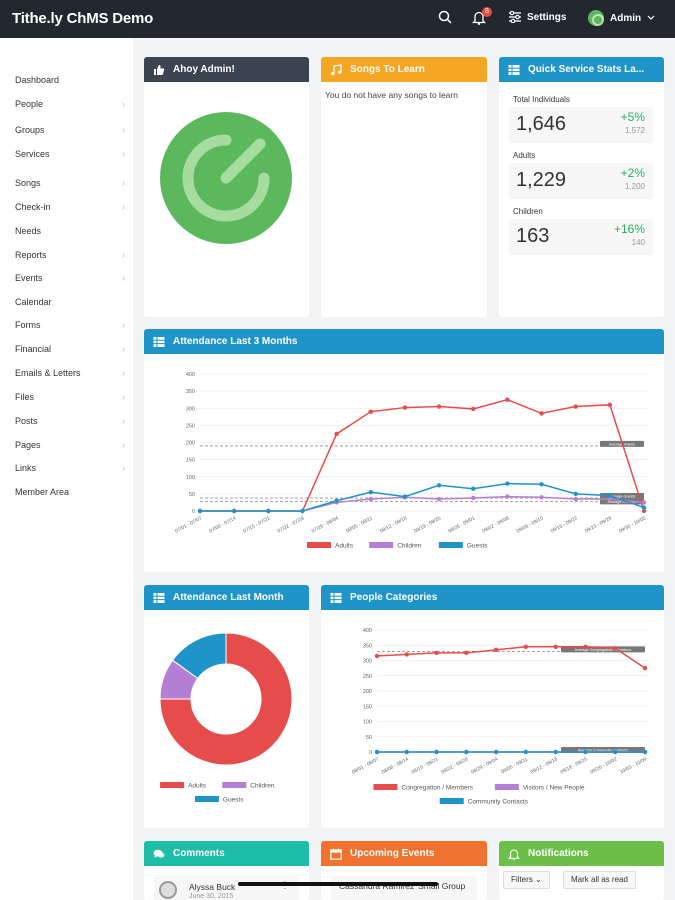 The image size is (675, 900). Describe the element at coordinates (526, 880) in the screenshot. I see `filters-dropdown: Filters ⌄` at that location.